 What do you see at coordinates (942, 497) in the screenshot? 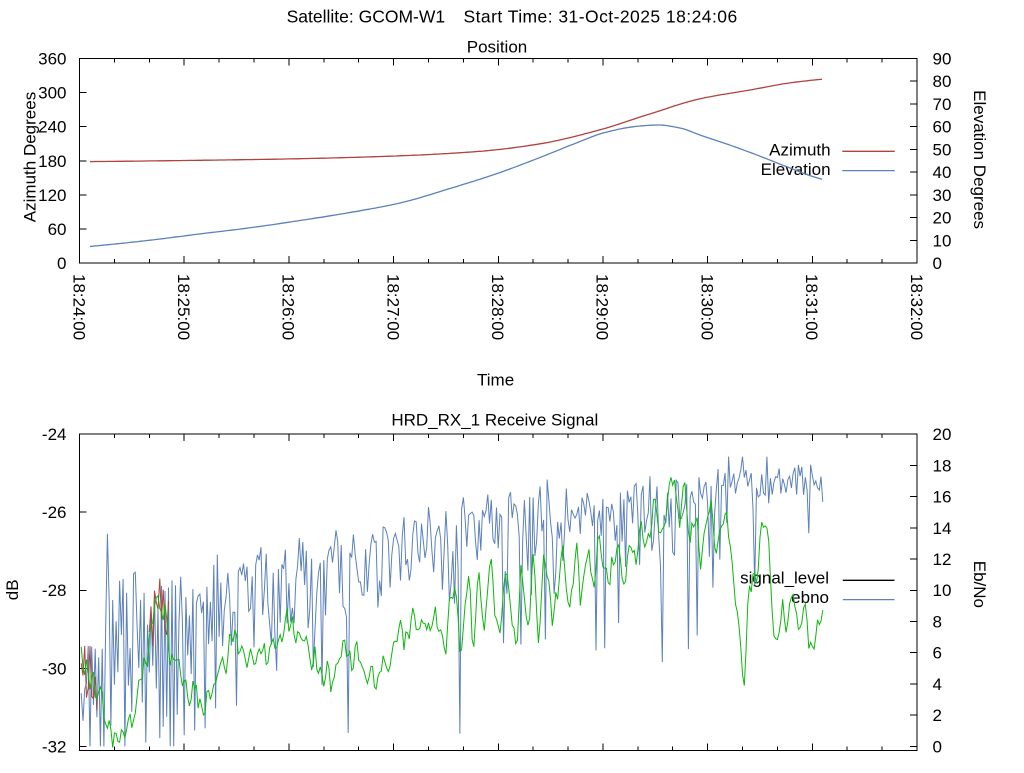
I see `svg-text: 16` at bounding box center [942, 497].